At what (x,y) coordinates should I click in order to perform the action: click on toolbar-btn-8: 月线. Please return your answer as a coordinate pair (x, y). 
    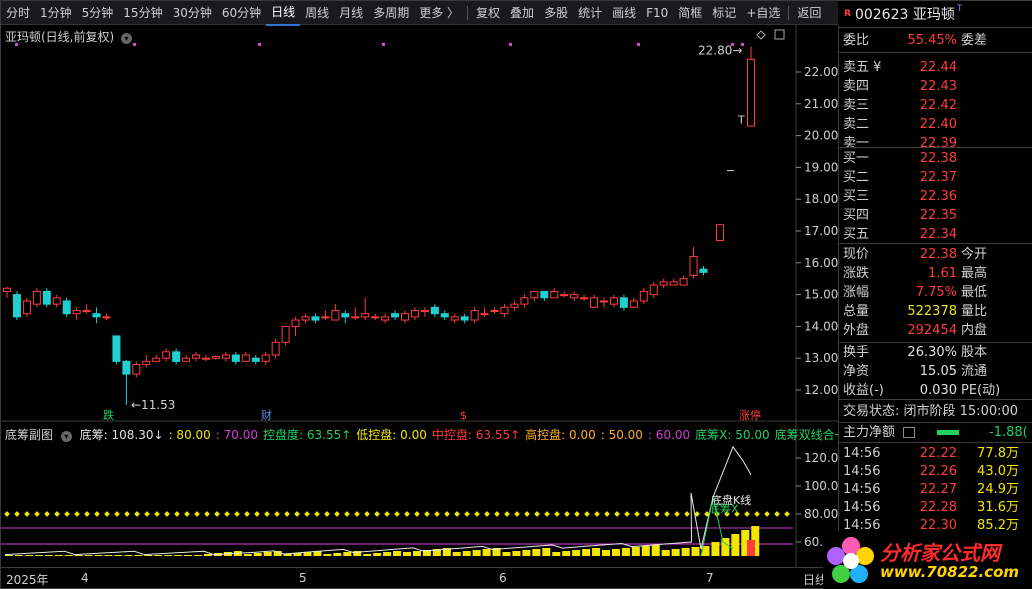
    Looking at the image, I should click on (351, 12).